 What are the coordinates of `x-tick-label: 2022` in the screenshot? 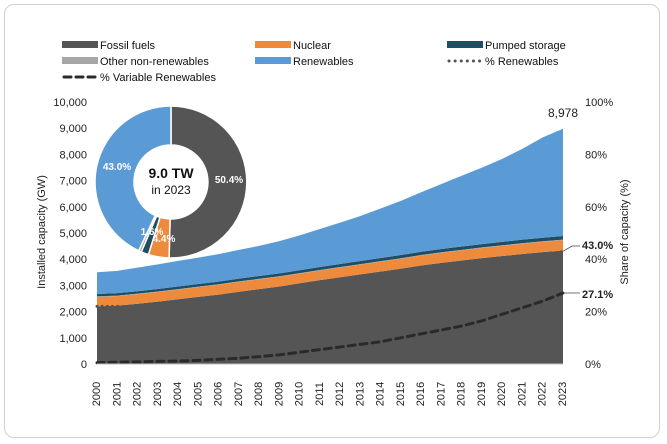 It's located at (543, 394).